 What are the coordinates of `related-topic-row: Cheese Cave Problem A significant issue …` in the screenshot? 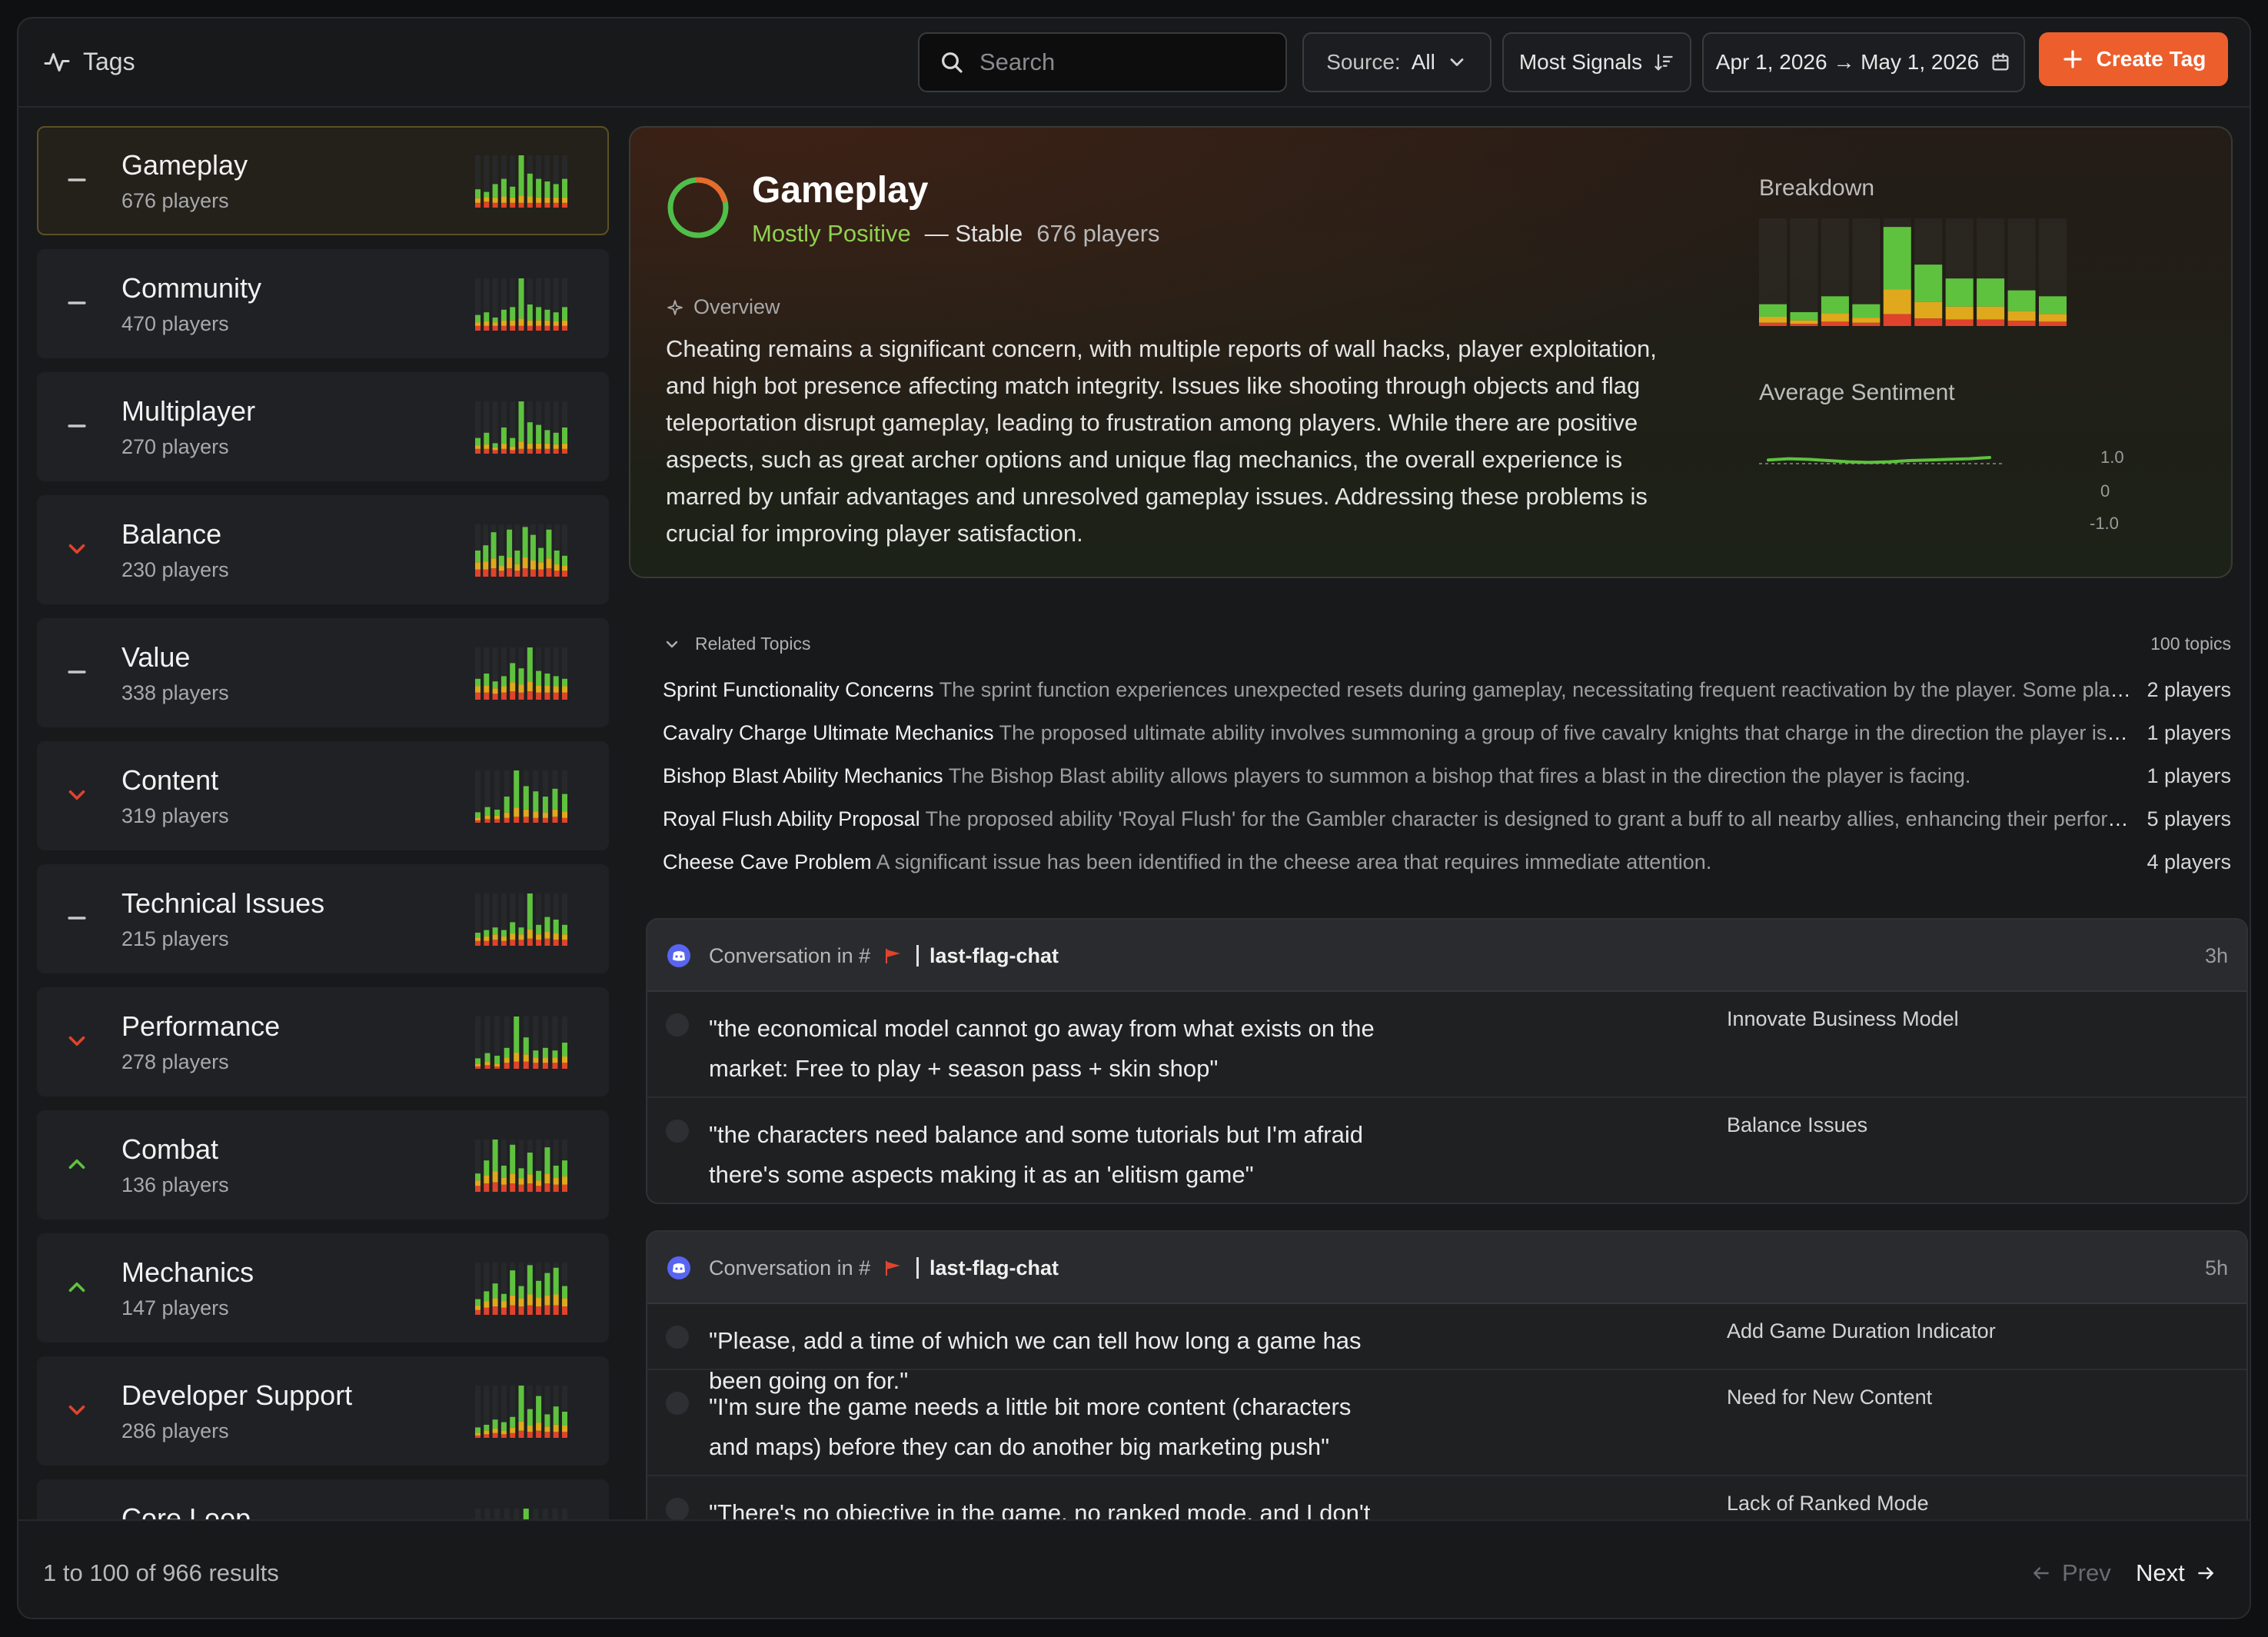 It's located at (1447, 866).